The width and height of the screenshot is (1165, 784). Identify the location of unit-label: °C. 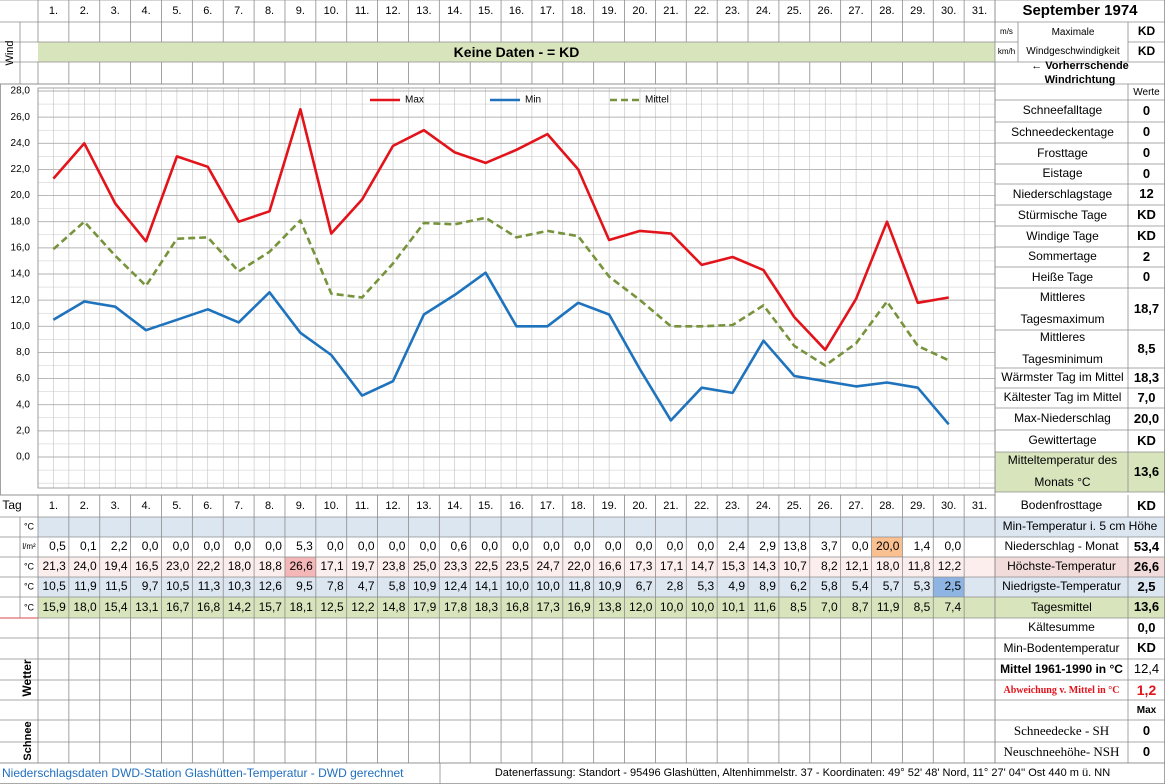
(29, 526).